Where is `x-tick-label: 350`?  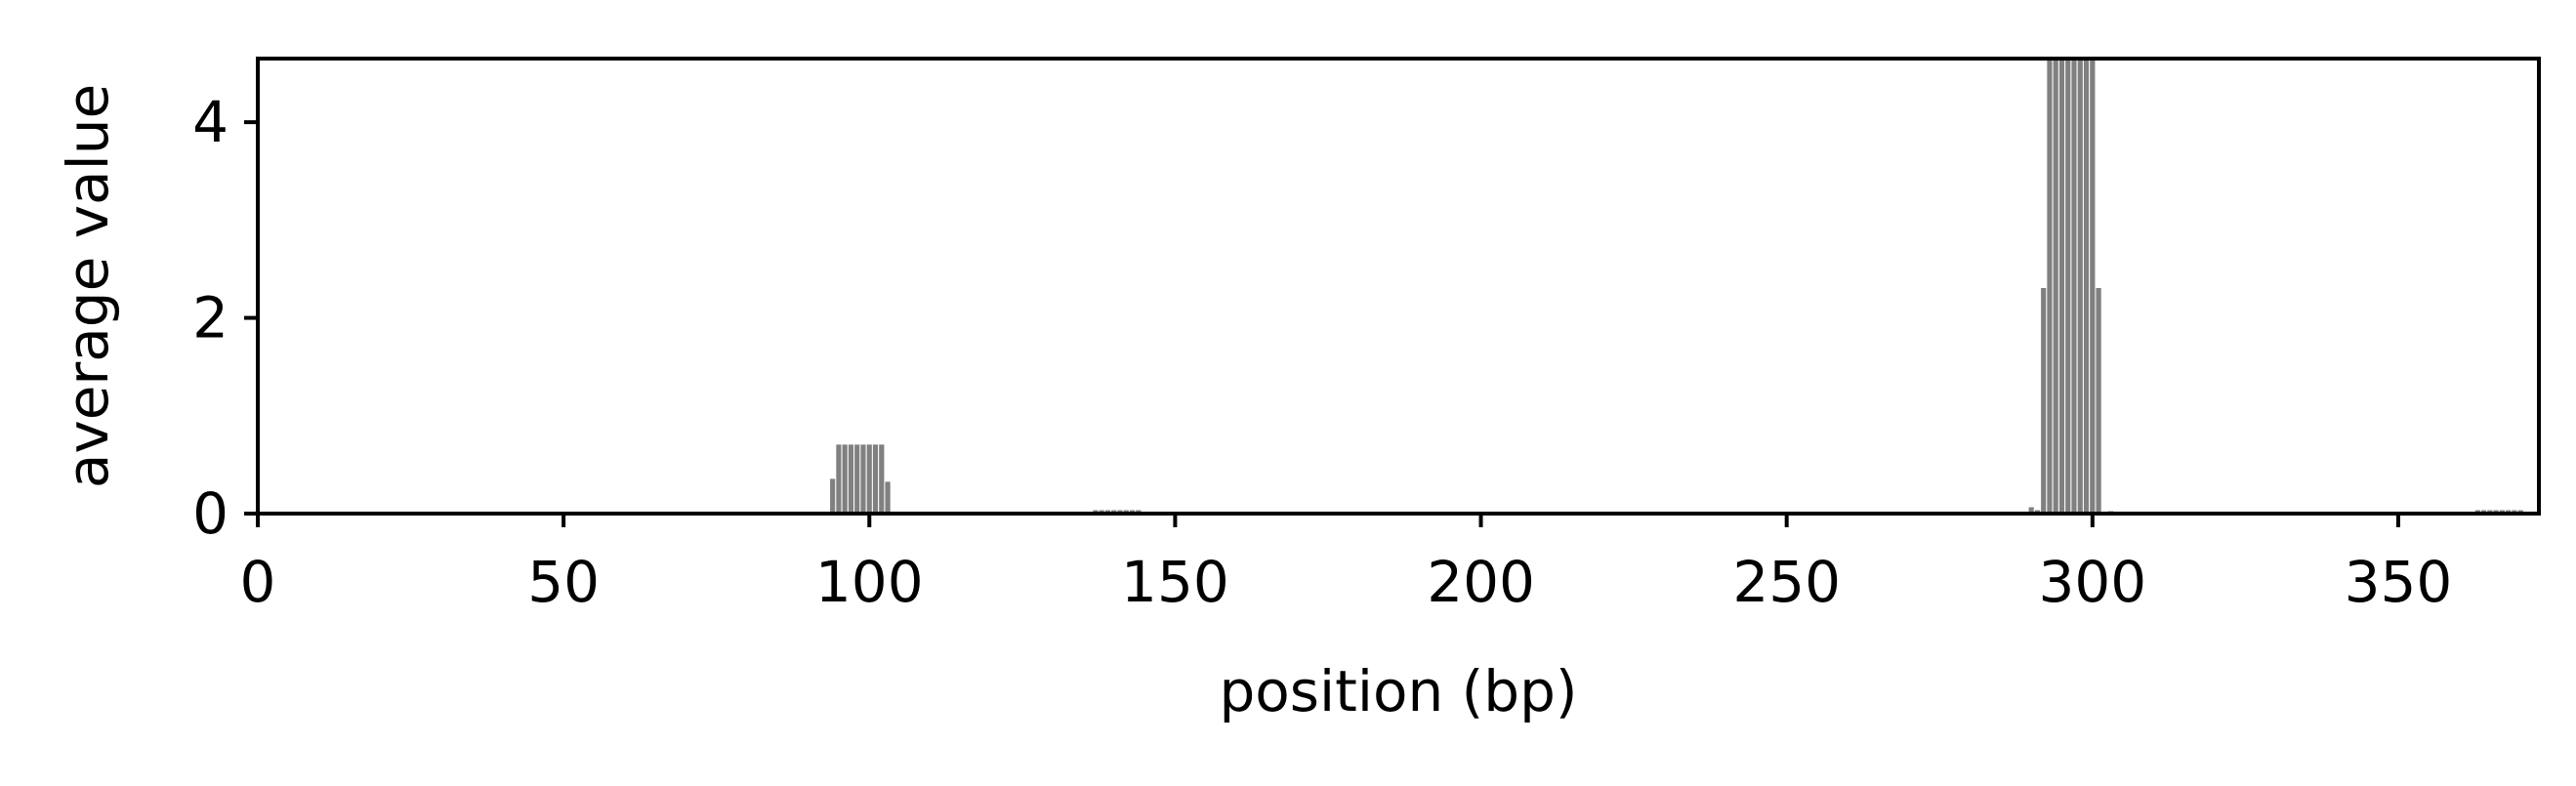
x-tick-label: 350 is located at coordinates (2399, 582).